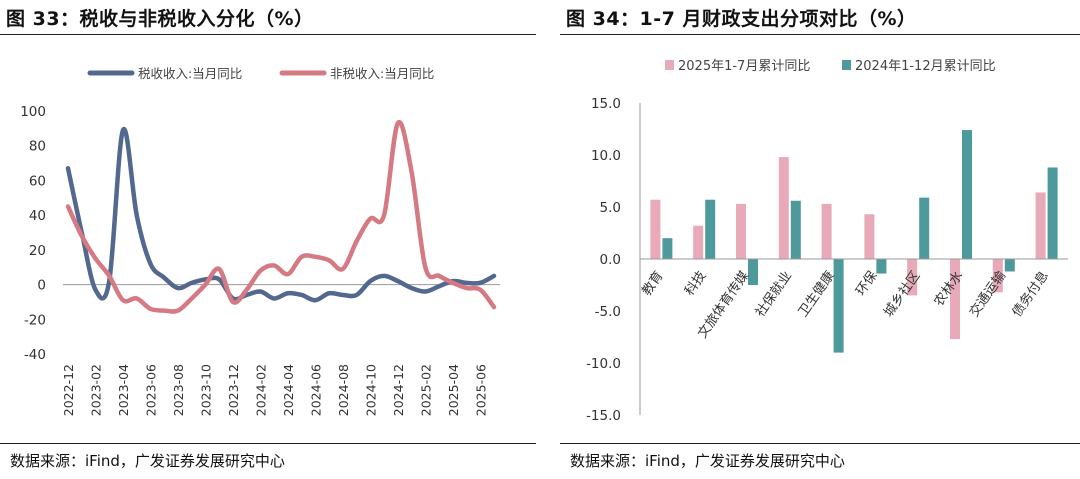  I want to click on x-tick-label: 2025-04, so click(453, 390).